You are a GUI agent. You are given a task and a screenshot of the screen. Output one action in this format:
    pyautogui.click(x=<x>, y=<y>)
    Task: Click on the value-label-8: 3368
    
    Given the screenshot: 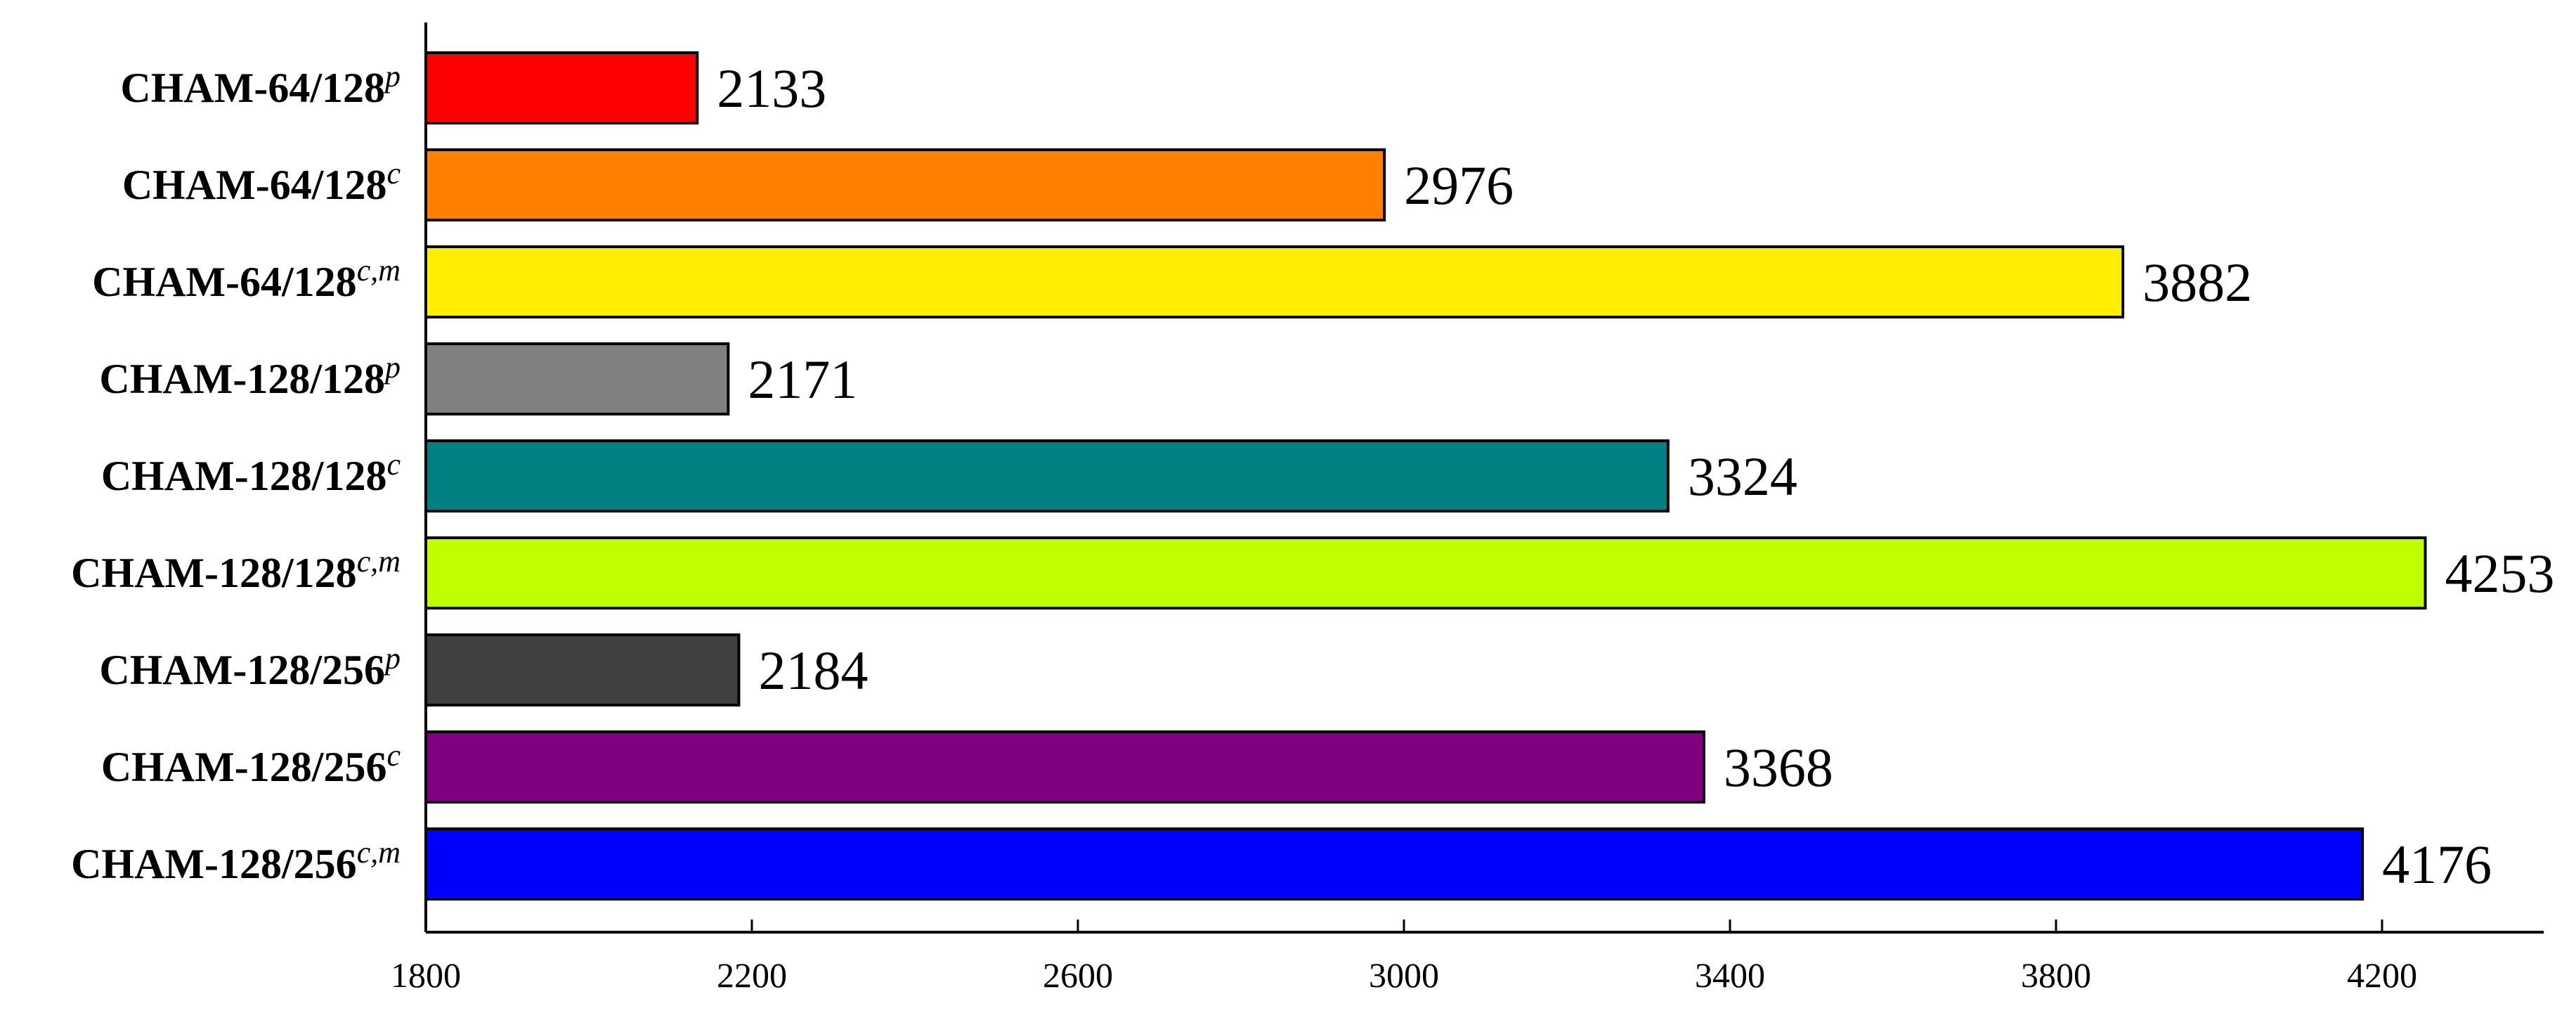 What is the action you would take?
    pyautogui.click(x=1778, y=768)
    